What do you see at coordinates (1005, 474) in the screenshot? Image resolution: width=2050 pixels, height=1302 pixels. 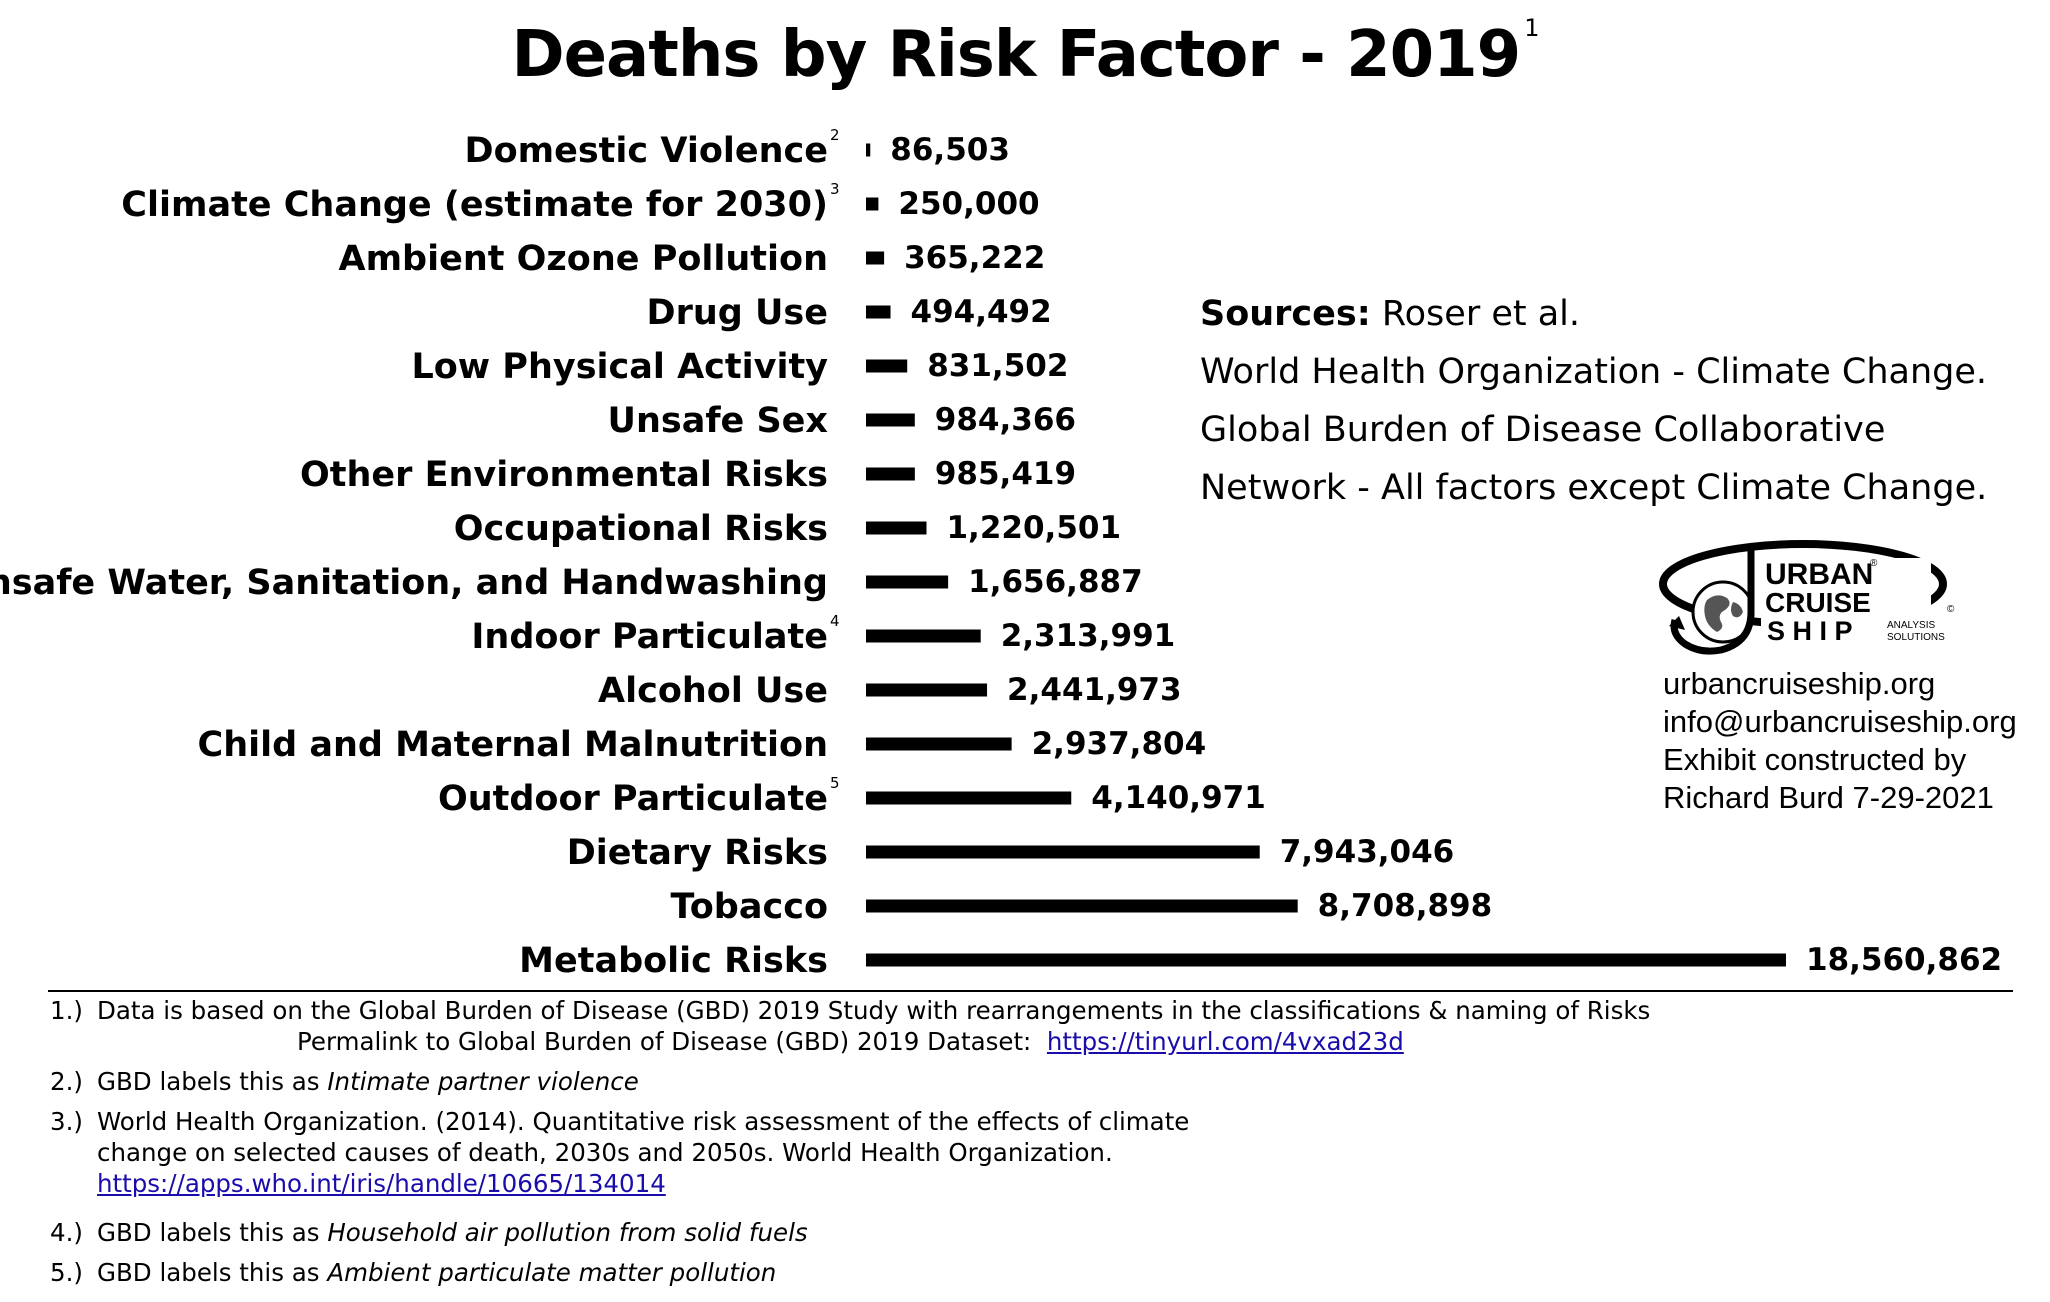 I see `value-label: 985,419` at bounding box center [1005, 474].